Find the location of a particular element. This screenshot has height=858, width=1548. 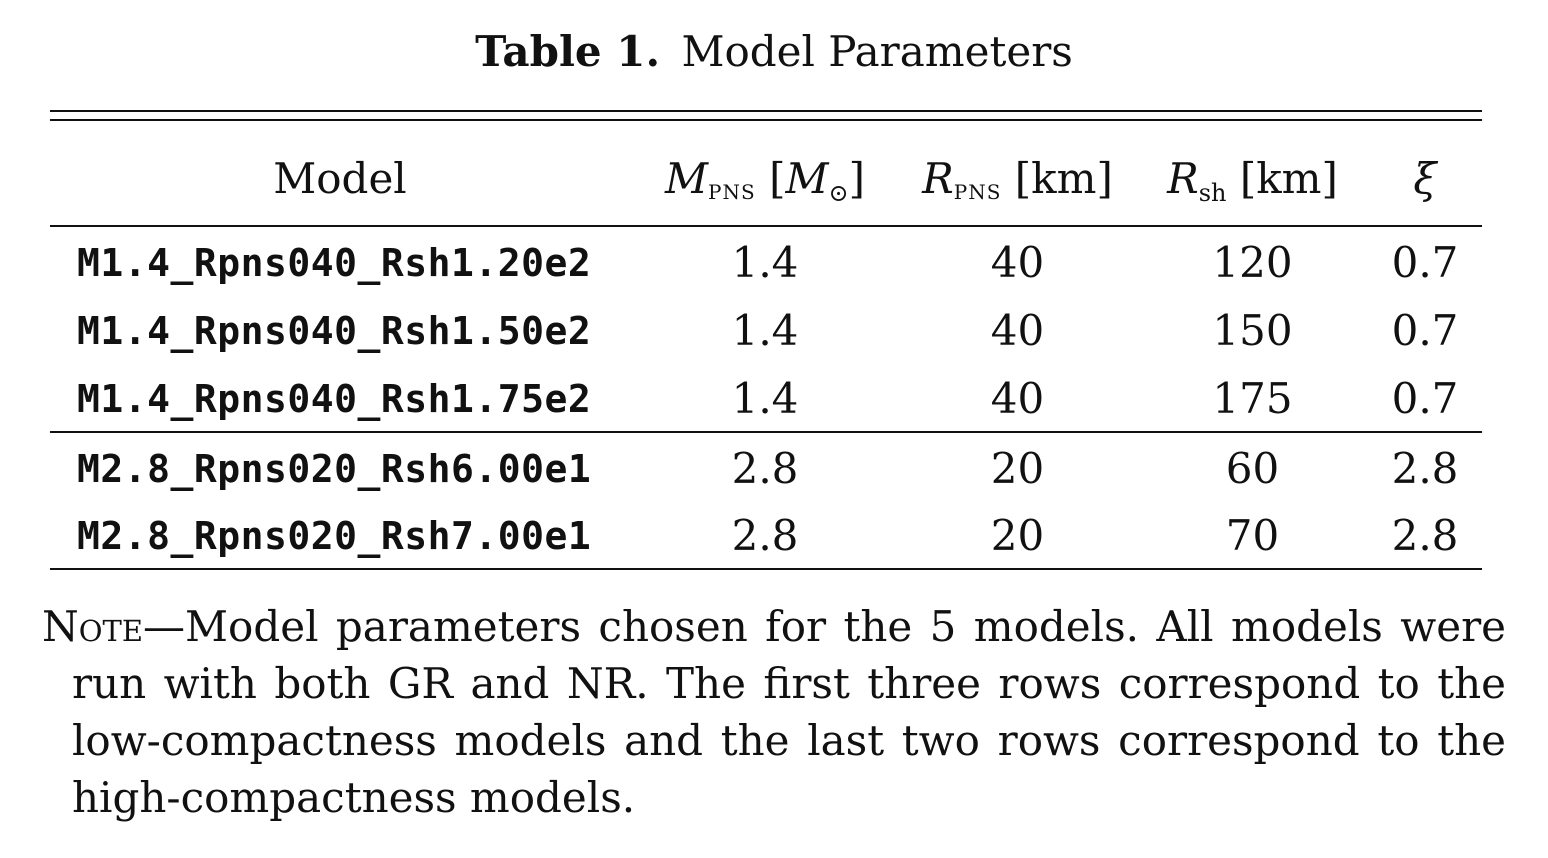

header-rpns: RPNS [km] is located at coordinates (1017, 185).